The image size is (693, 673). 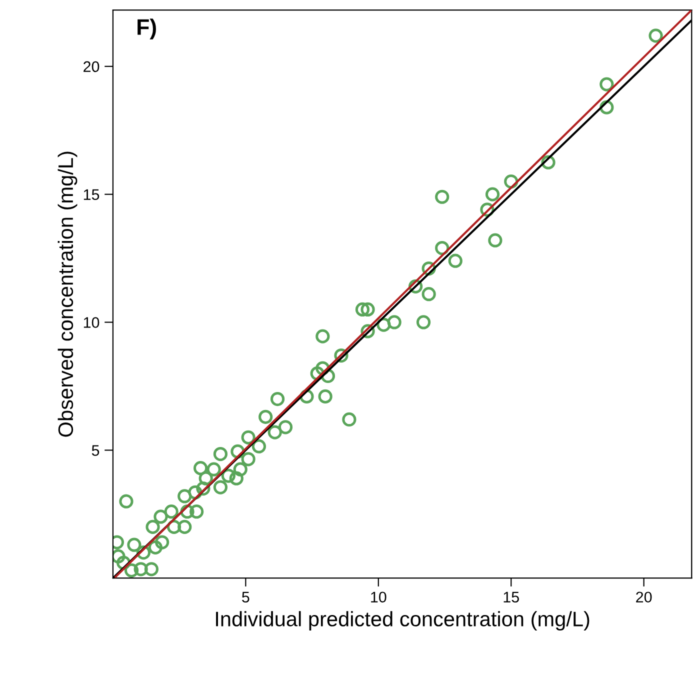 I want to click on y-tick-label: 20, so click(x=92, y=66).